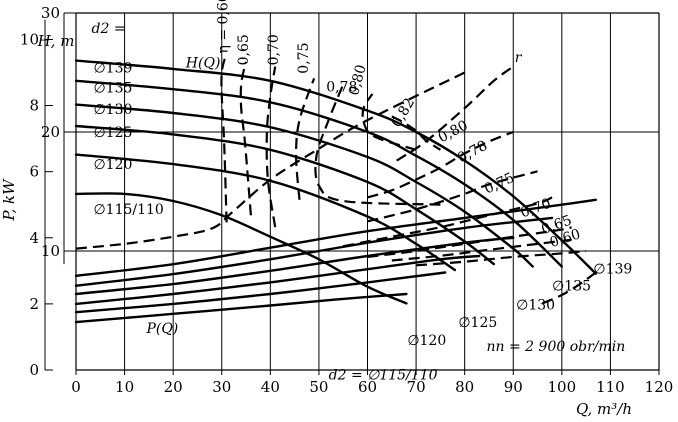 This screenshot has width=678, height=422. What do you see at coordinates (224, 26) in the screenshot?
I see `efficiency-label: η = 0,60` at bounding box center [224, 26].